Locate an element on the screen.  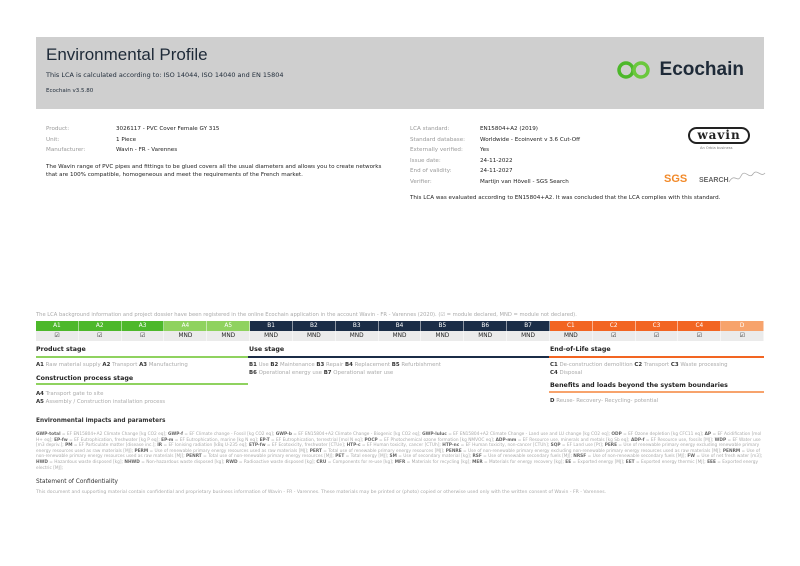
abbr-desc: Radioactive waste disposed [kg] is located at coordinates (278, 462).